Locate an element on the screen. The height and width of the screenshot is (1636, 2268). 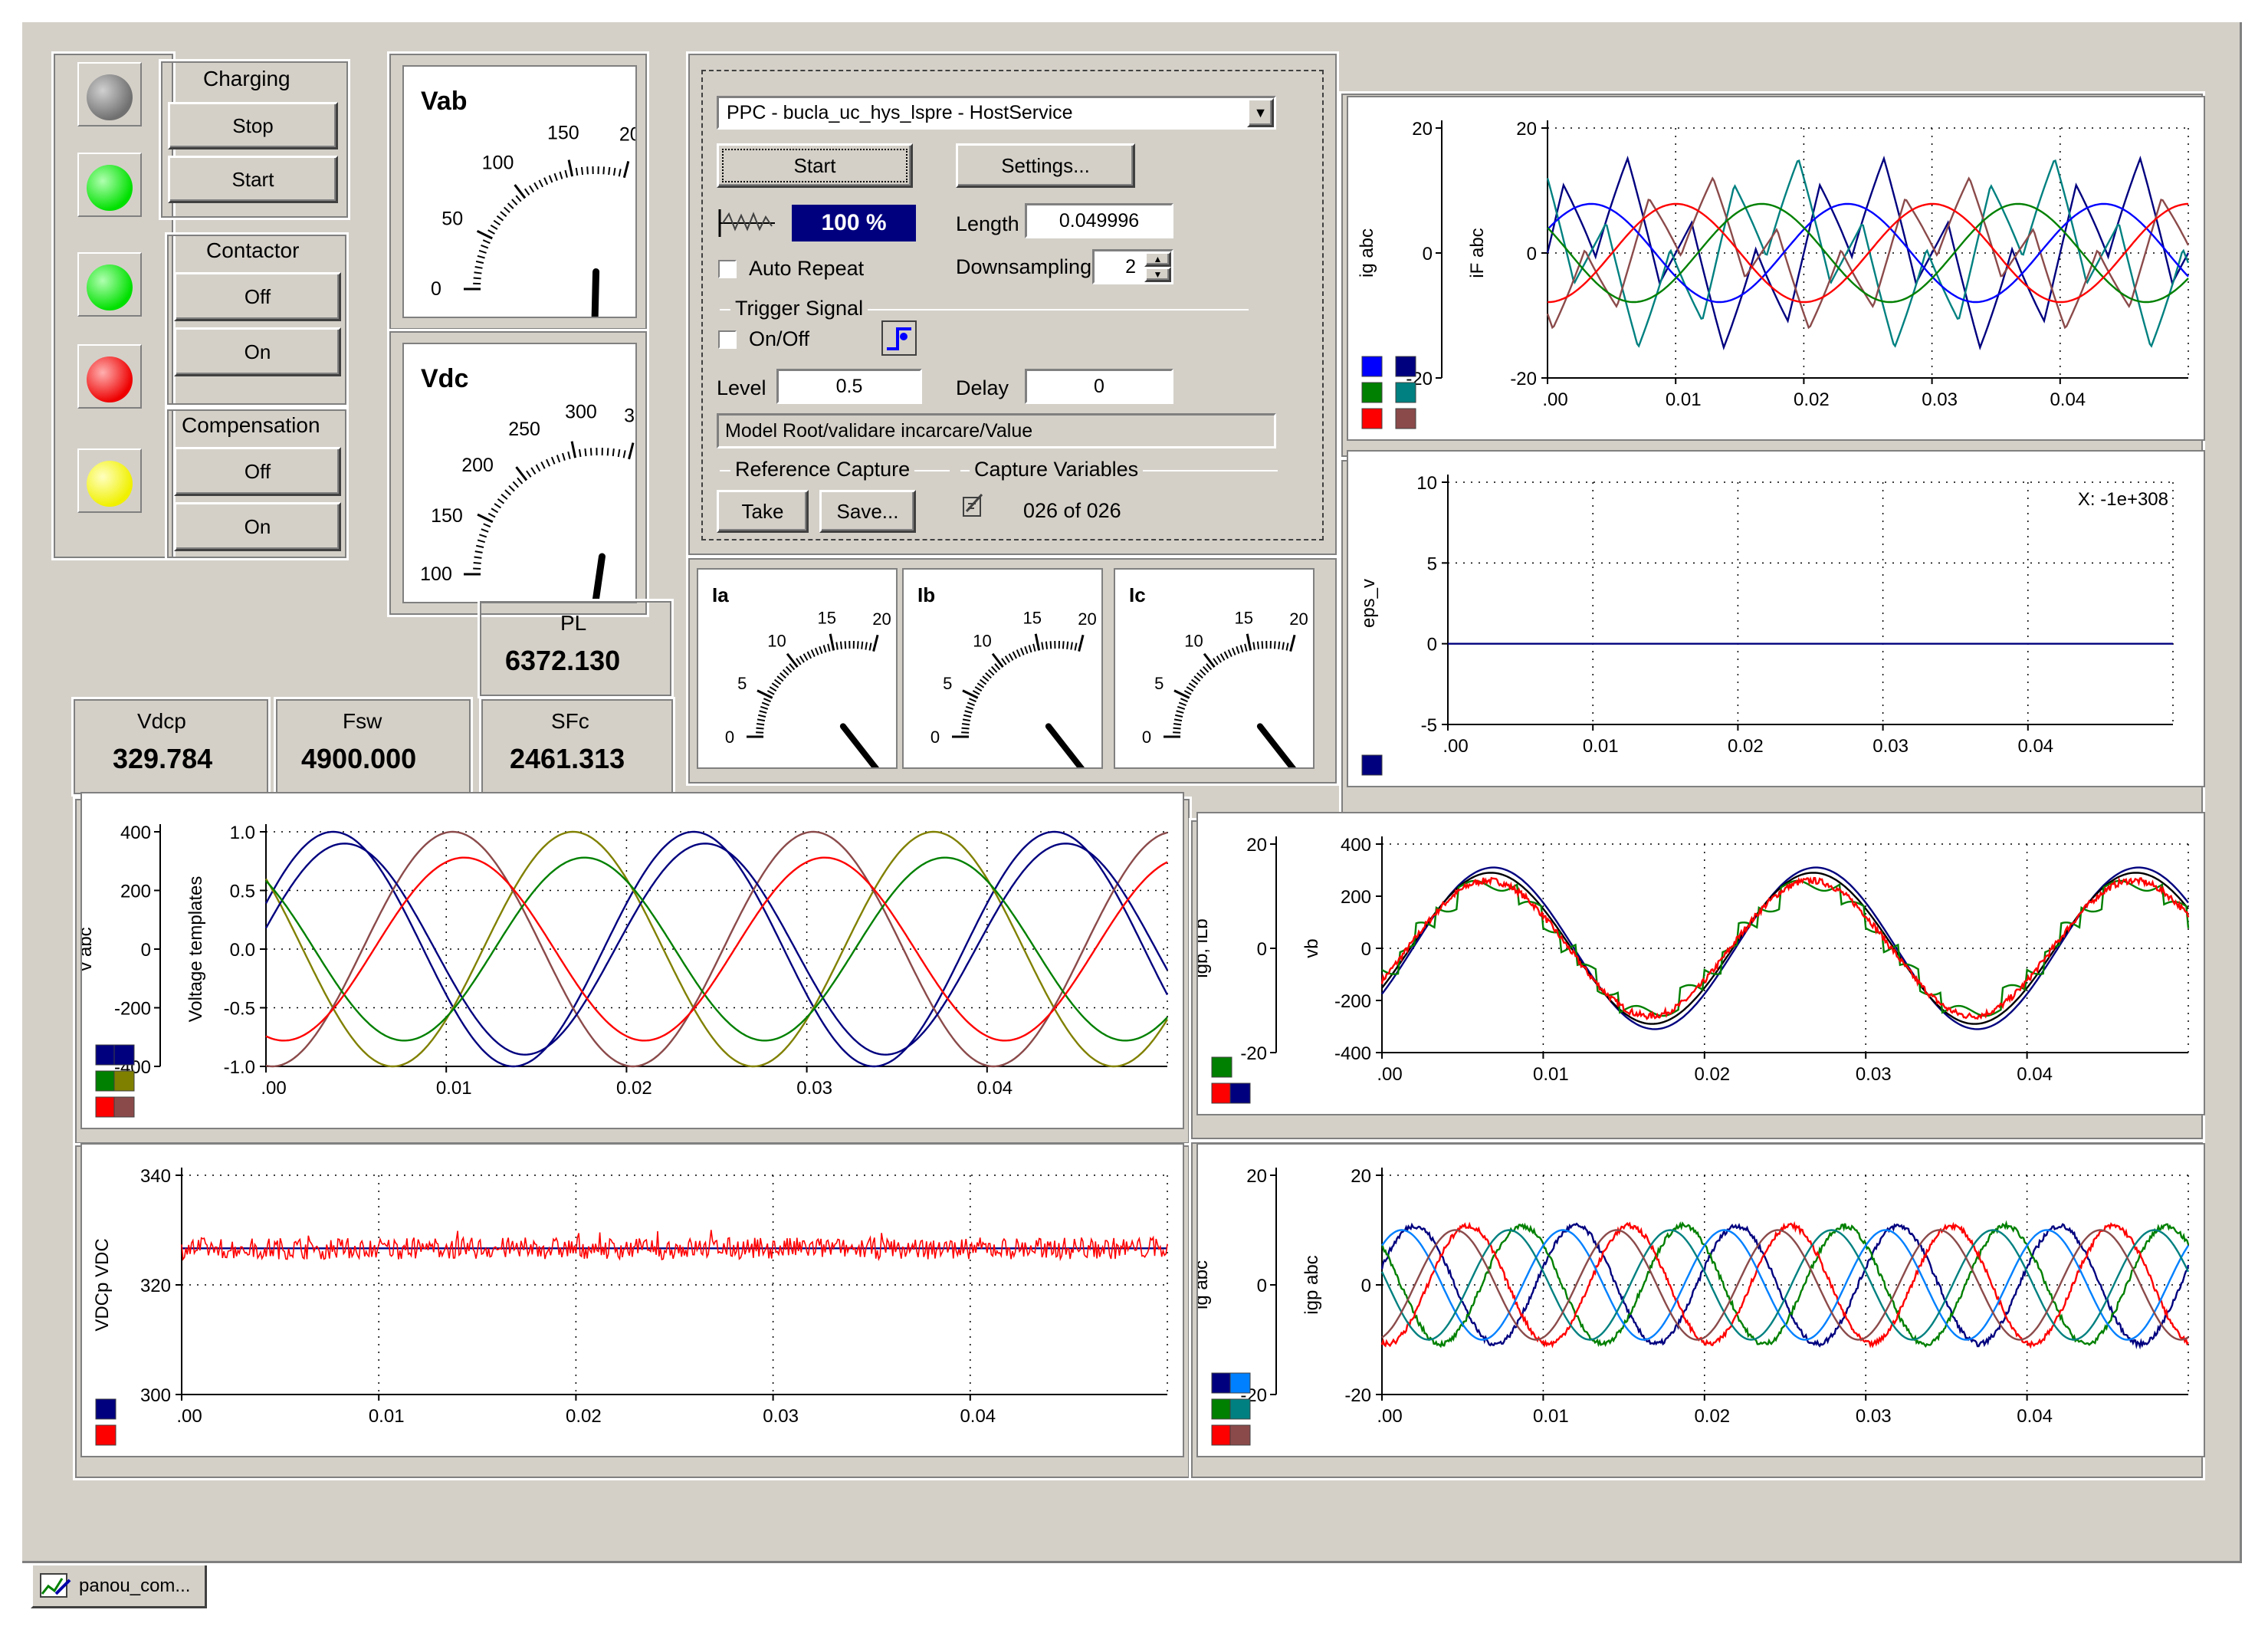
vdc-meter-frame is located at coordinates (518, 473).